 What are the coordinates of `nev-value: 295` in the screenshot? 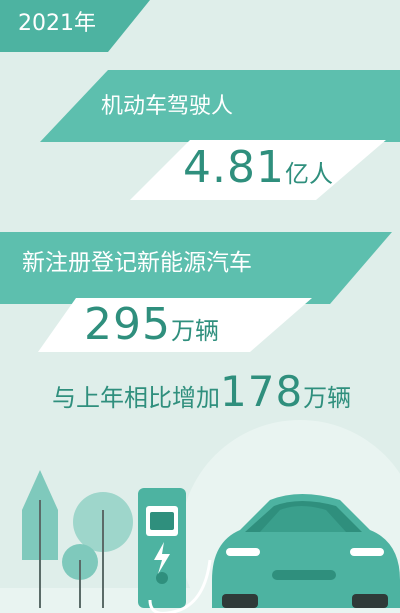 It's located at (127, 324).